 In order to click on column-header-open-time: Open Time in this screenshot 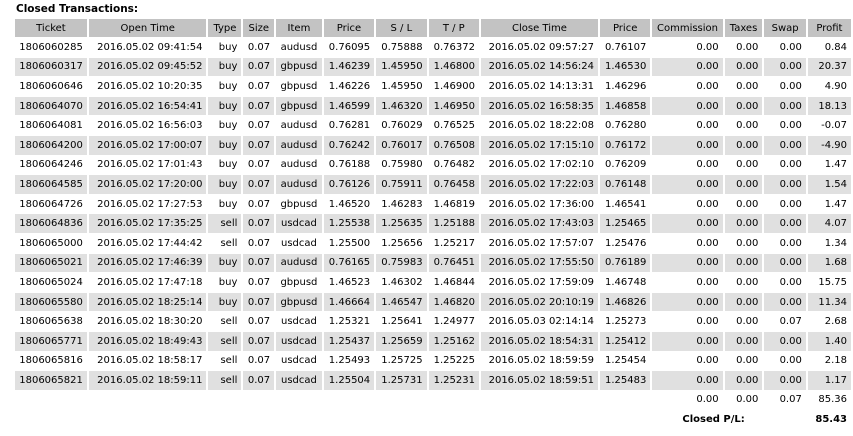, I will do `click(147, 28)`.